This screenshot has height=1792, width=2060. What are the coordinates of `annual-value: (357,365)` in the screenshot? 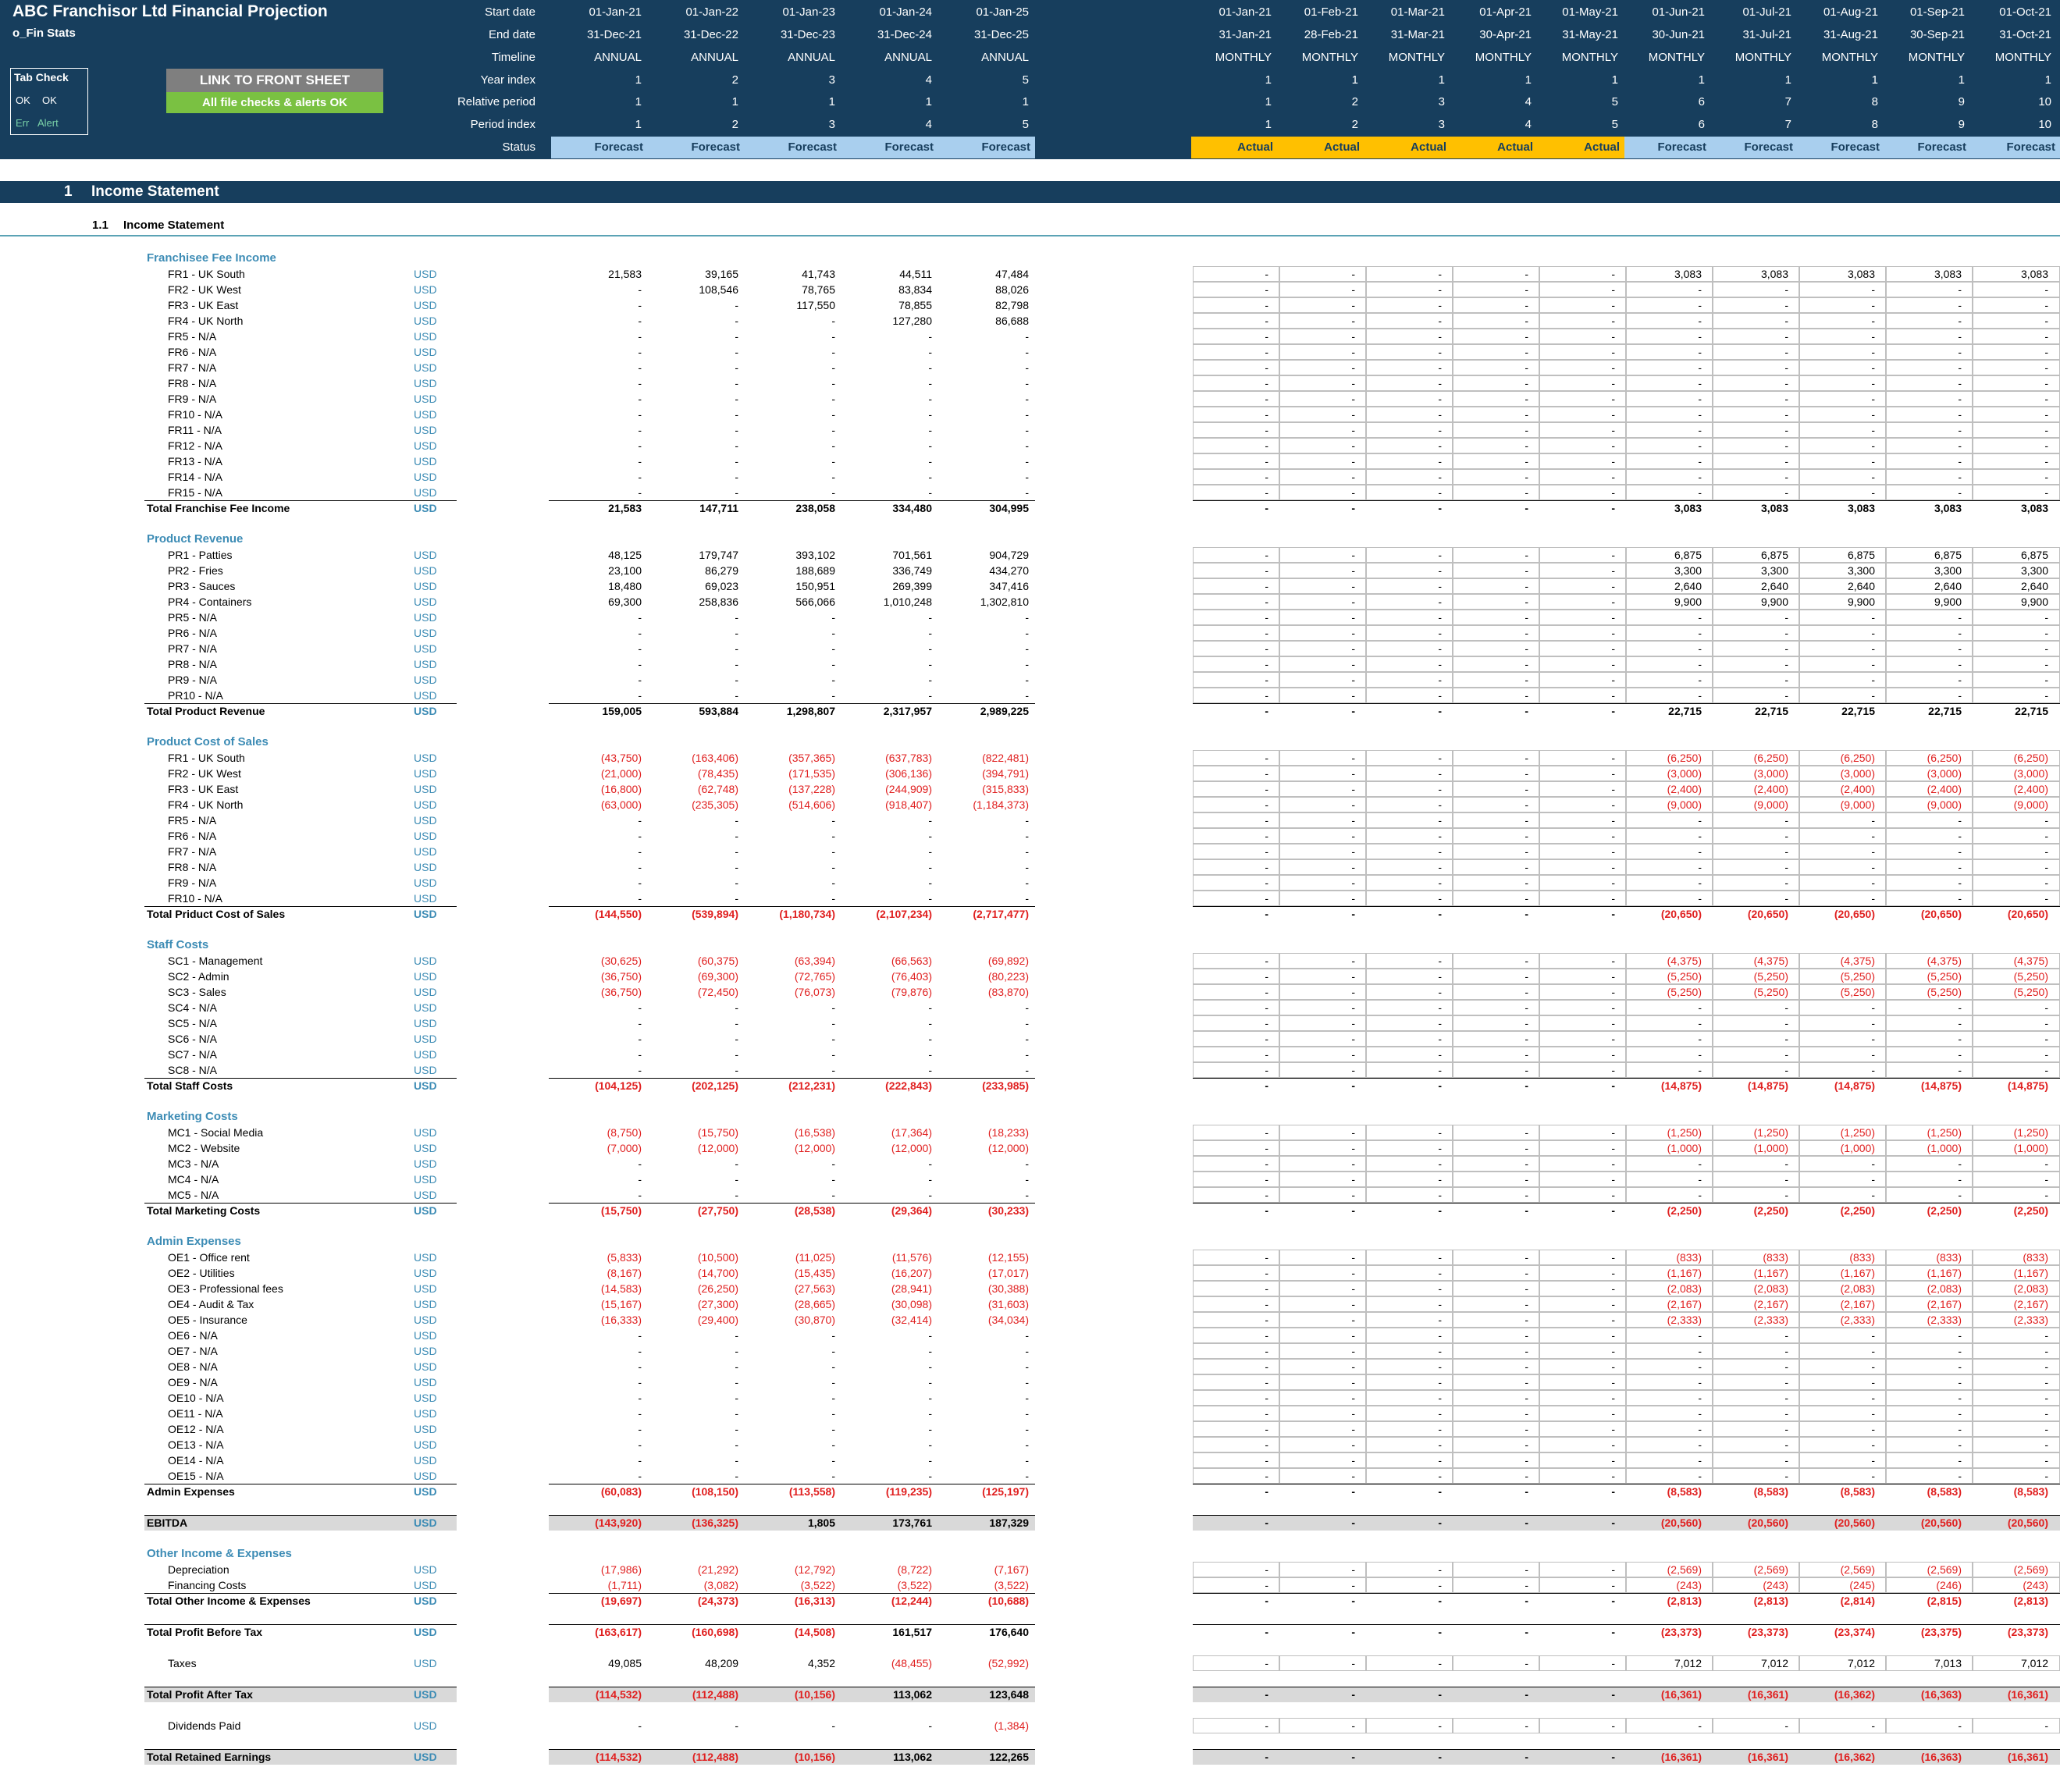 It's located at (811, 758).